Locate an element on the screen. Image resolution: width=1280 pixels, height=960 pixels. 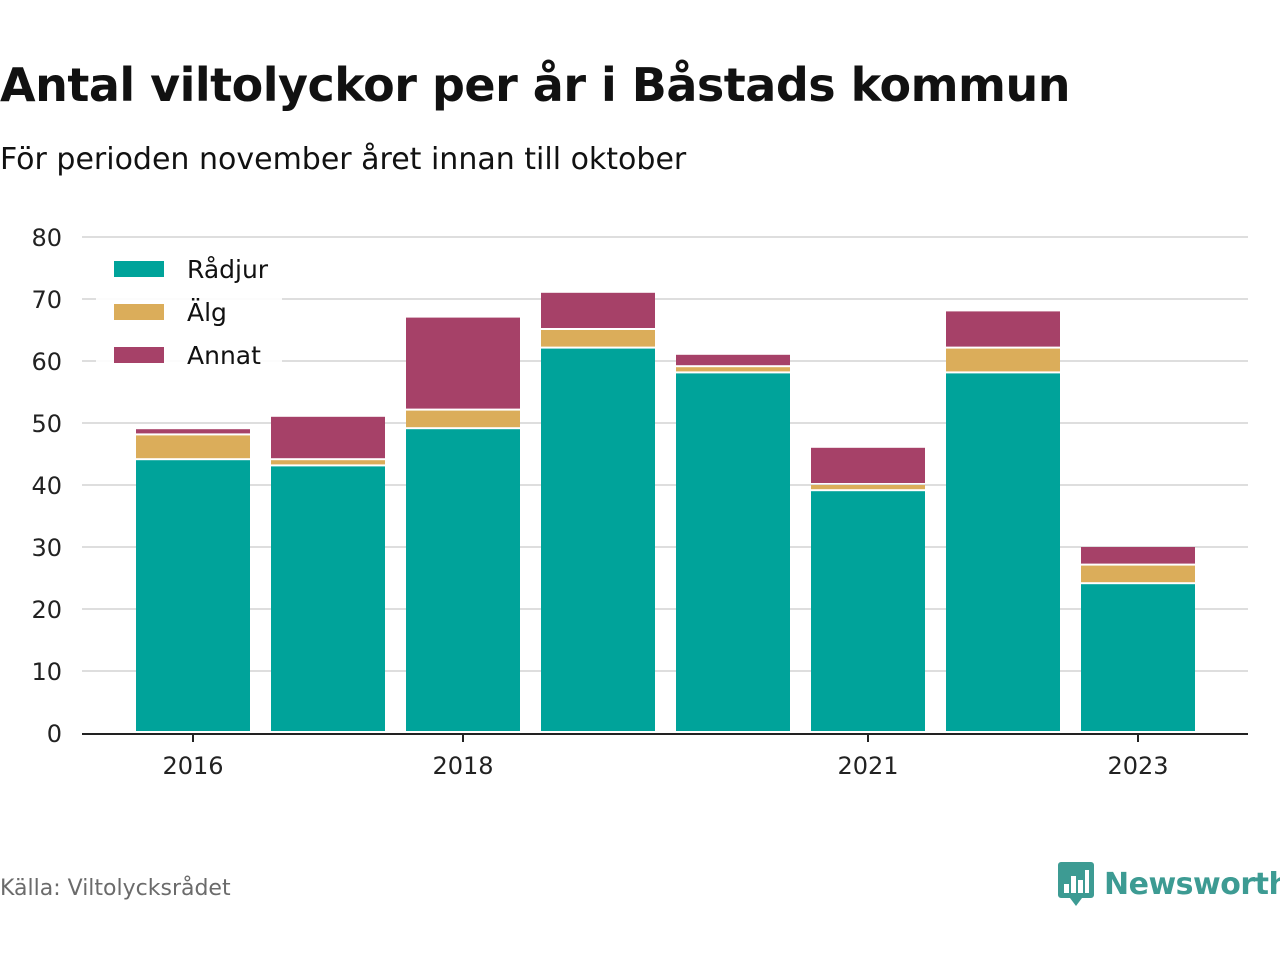
legend: Rådjur Älg Annat is located at coordinates (189, 313).